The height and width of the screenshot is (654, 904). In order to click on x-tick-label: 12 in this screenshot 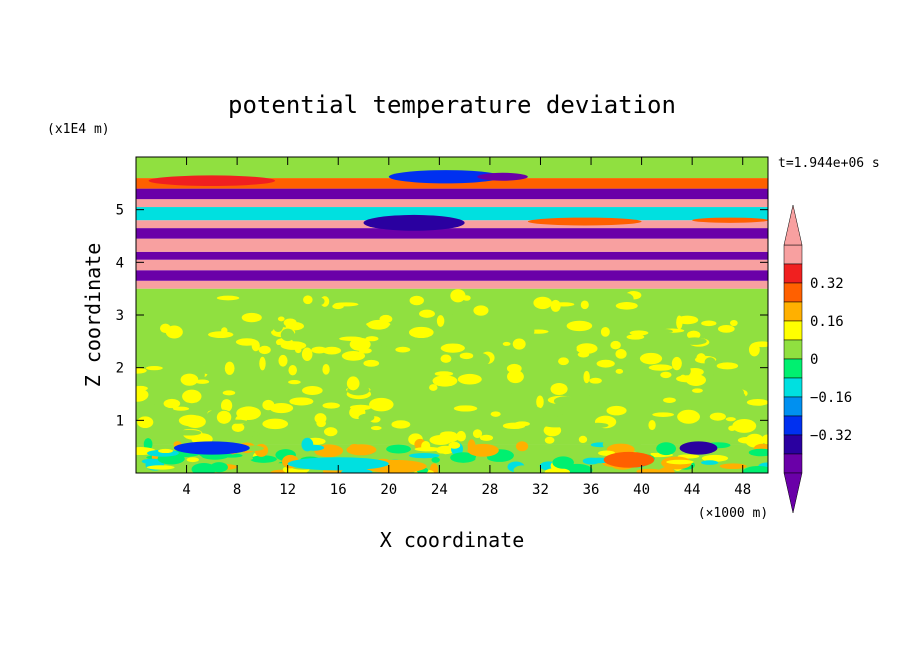, I will do `click(287, 490)`.